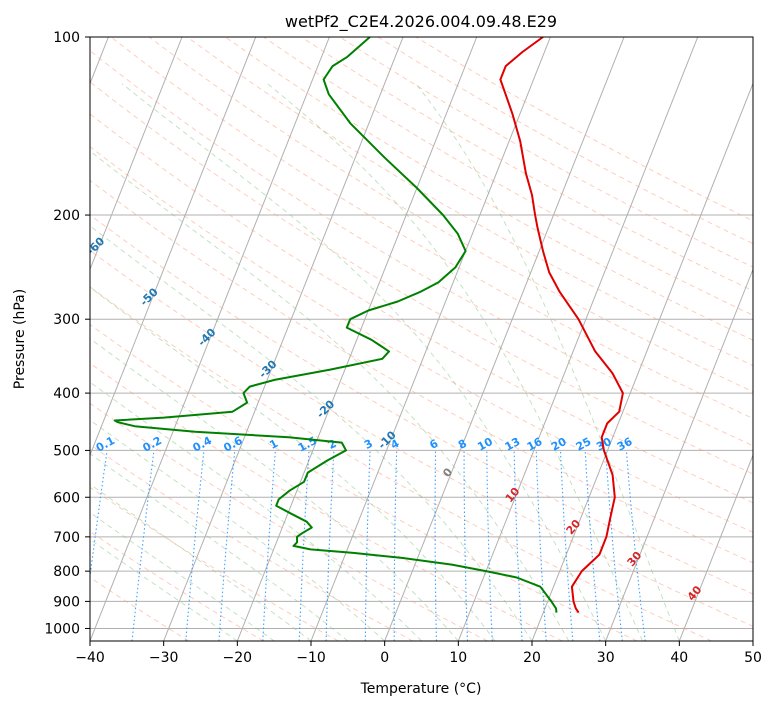 The image size is (775, 708). I want to click on isotherm-label: -70, so click(41, 196).